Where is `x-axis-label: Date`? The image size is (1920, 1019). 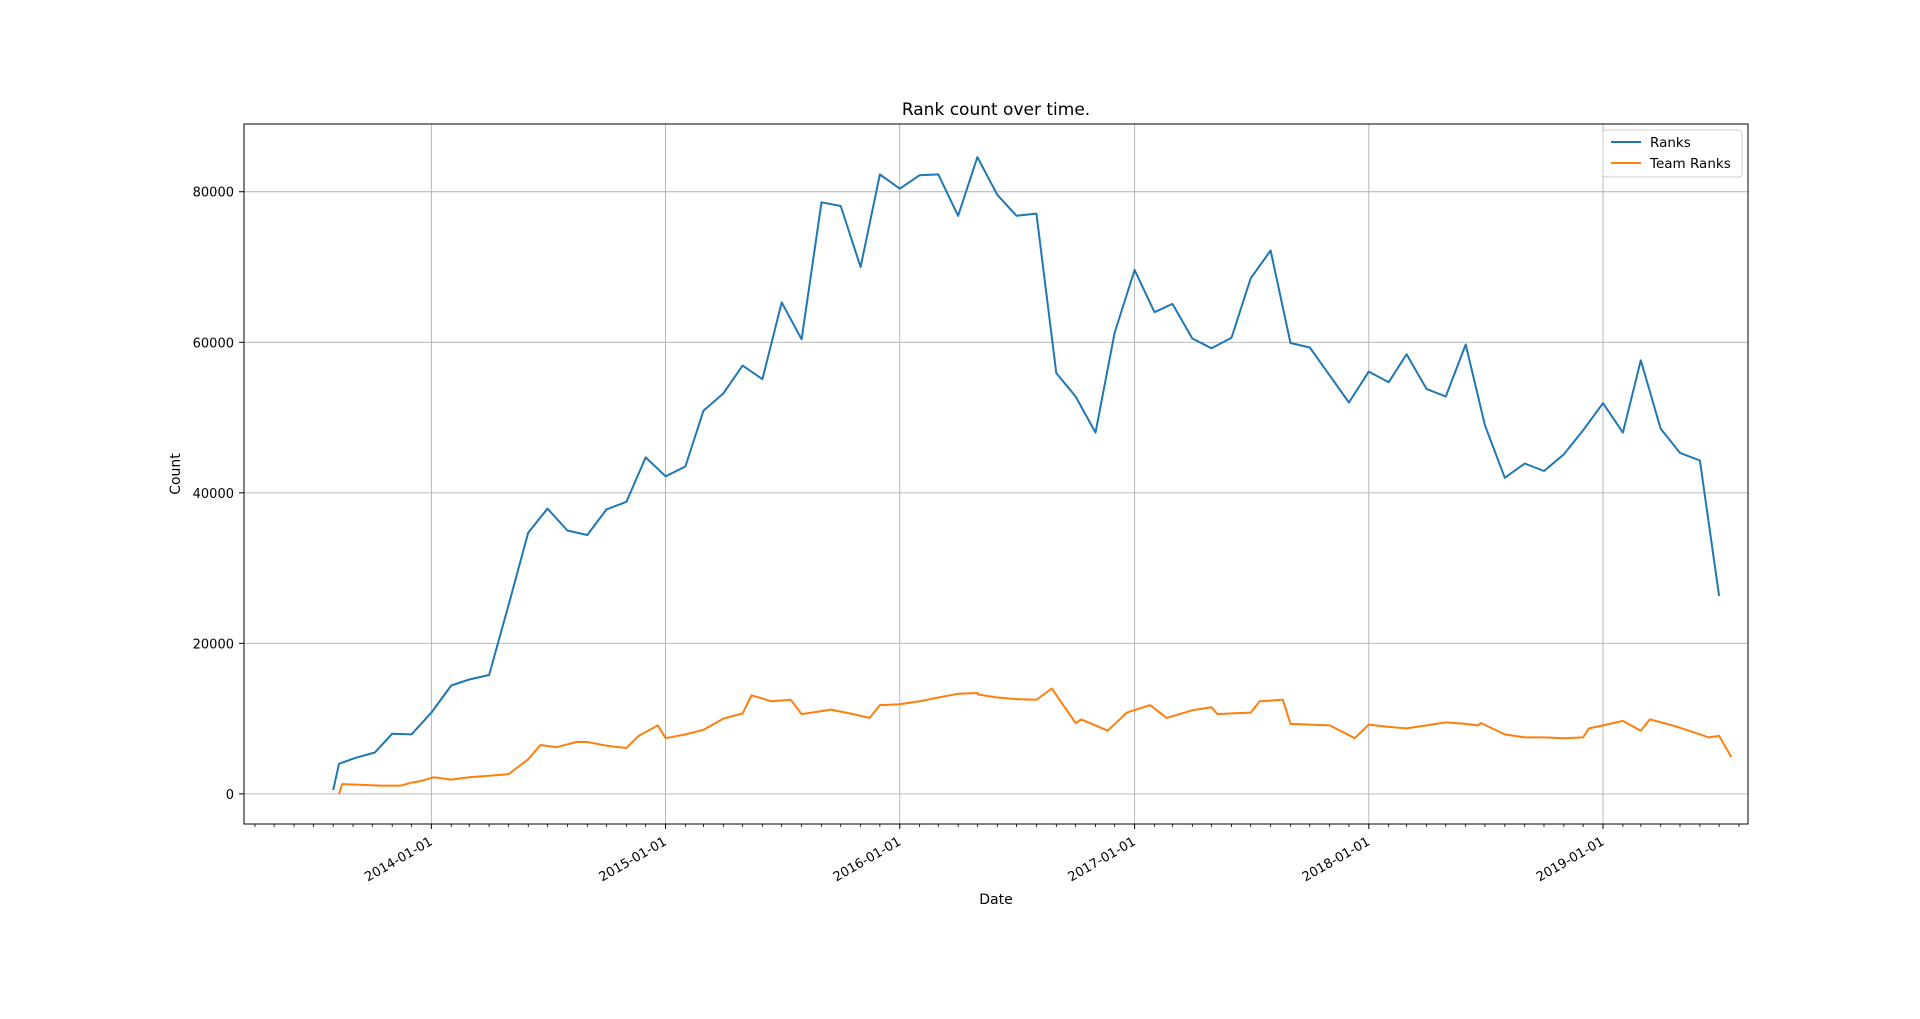 x-axis-label: Date is located at coordinates (995, 900).